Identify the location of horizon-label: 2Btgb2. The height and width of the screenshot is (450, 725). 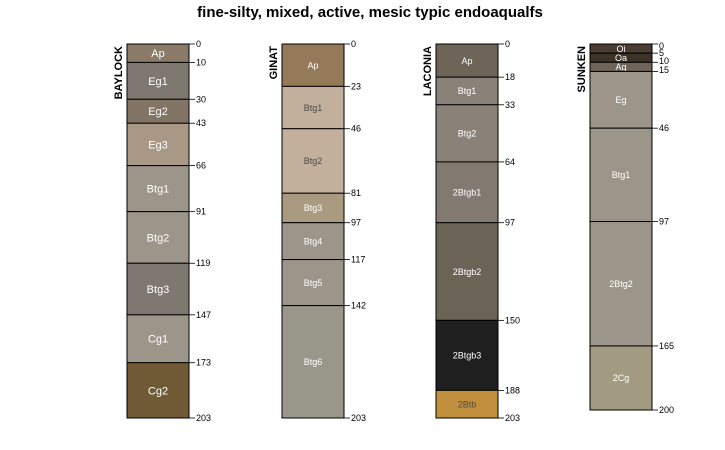
(467, 272).